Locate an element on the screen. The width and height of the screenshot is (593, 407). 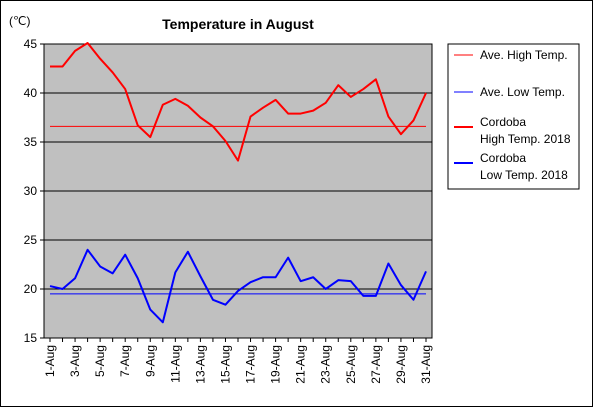
y-tick-label-25: 25 is located at coordinates (31, 240).